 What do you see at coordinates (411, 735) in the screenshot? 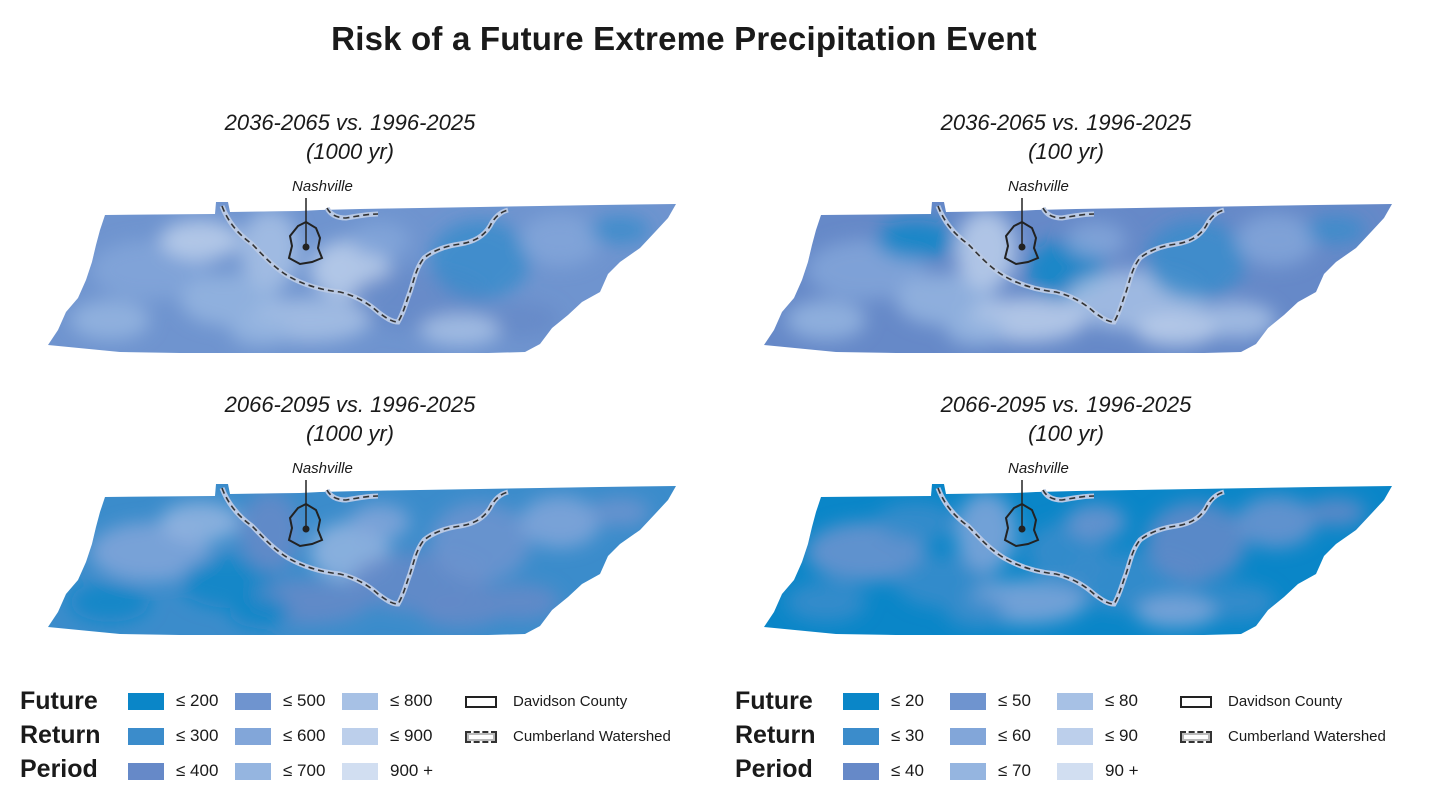
I see `legend-class-label: ≤ 900` at bounding box center [411, 735].